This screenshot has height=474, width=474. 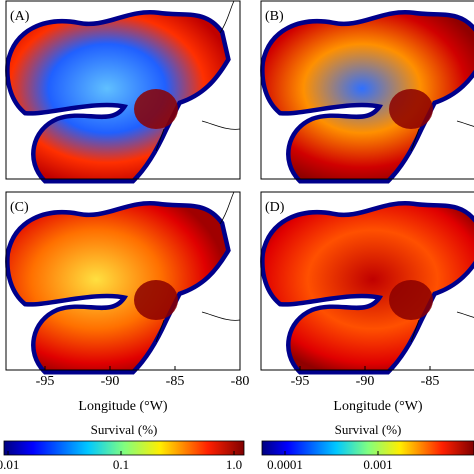 What do you see at coordinates (234, 464) in the screenshot?
I see `colorbar-tick-label: 1.0` at bounding box center [234, 464].